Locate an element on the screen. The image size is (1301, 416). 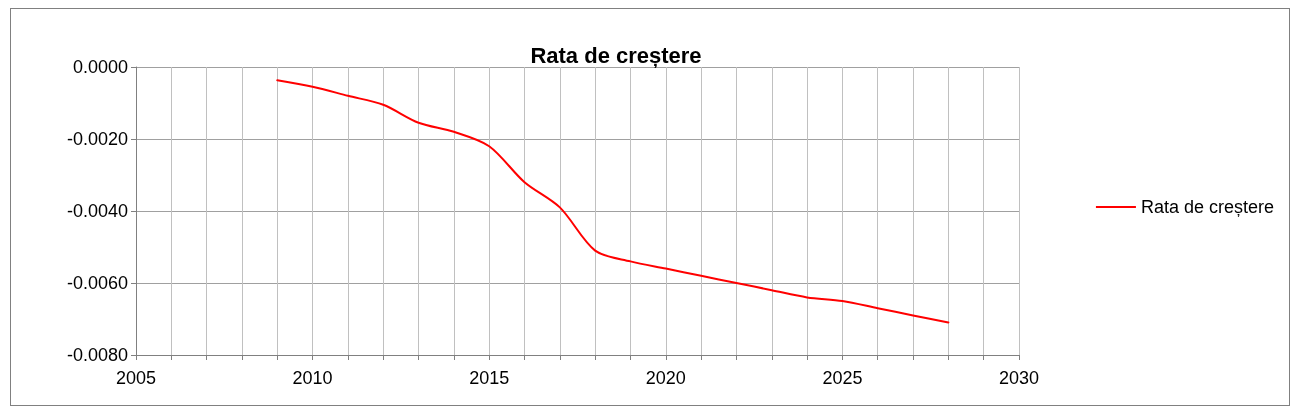
x-tick-label: 2020 is located at coordinates (665, 378).